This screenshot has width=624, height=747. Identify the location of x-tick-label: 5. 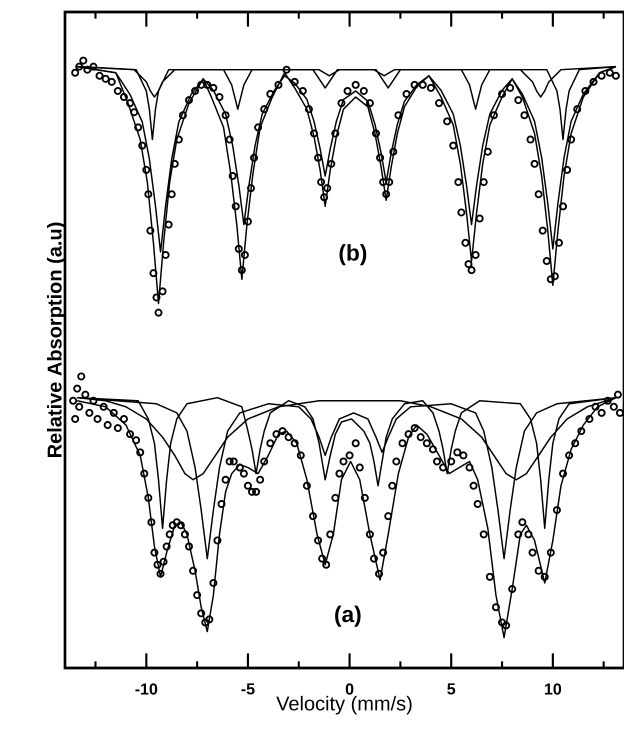
(451, 689).